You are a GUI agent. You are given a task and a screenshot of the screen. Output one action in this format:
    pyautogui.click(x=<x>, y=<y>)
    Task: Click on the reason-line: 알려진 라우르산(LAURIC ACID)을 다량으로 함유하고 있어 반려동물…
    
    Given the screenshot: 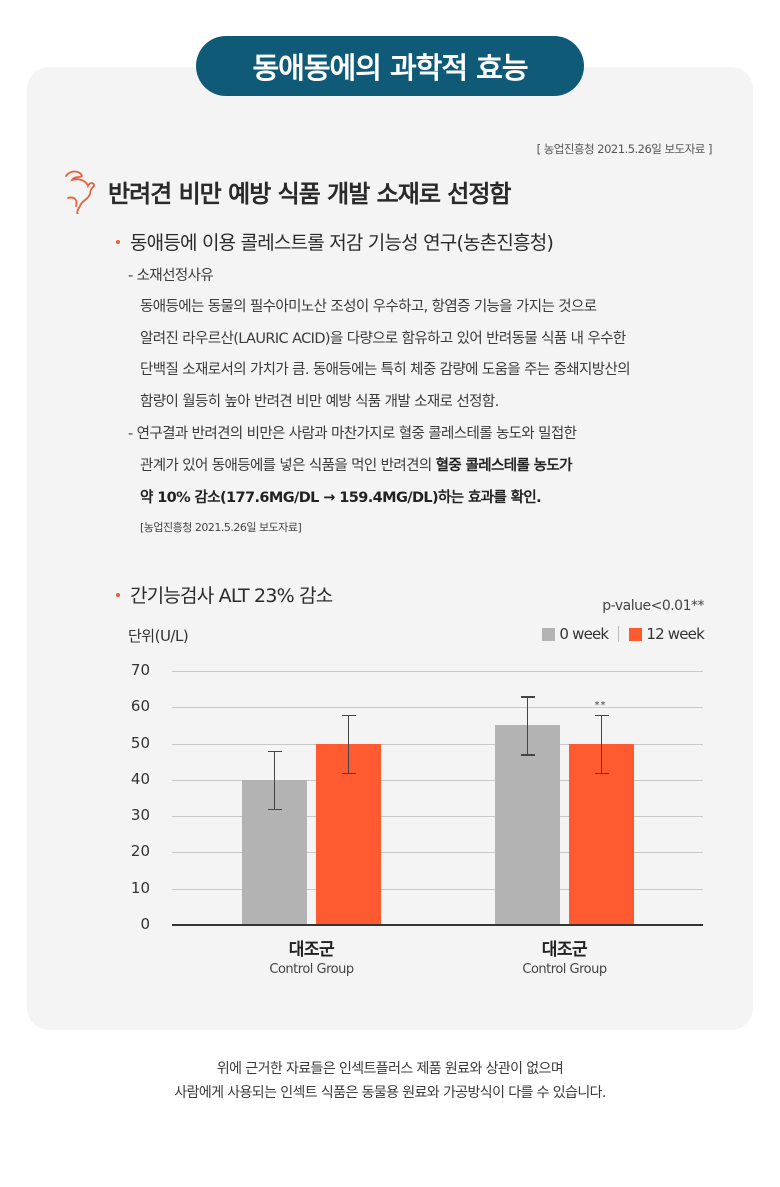 What is the action you would take?
    pyautogui.click(x=383, y=339)
    